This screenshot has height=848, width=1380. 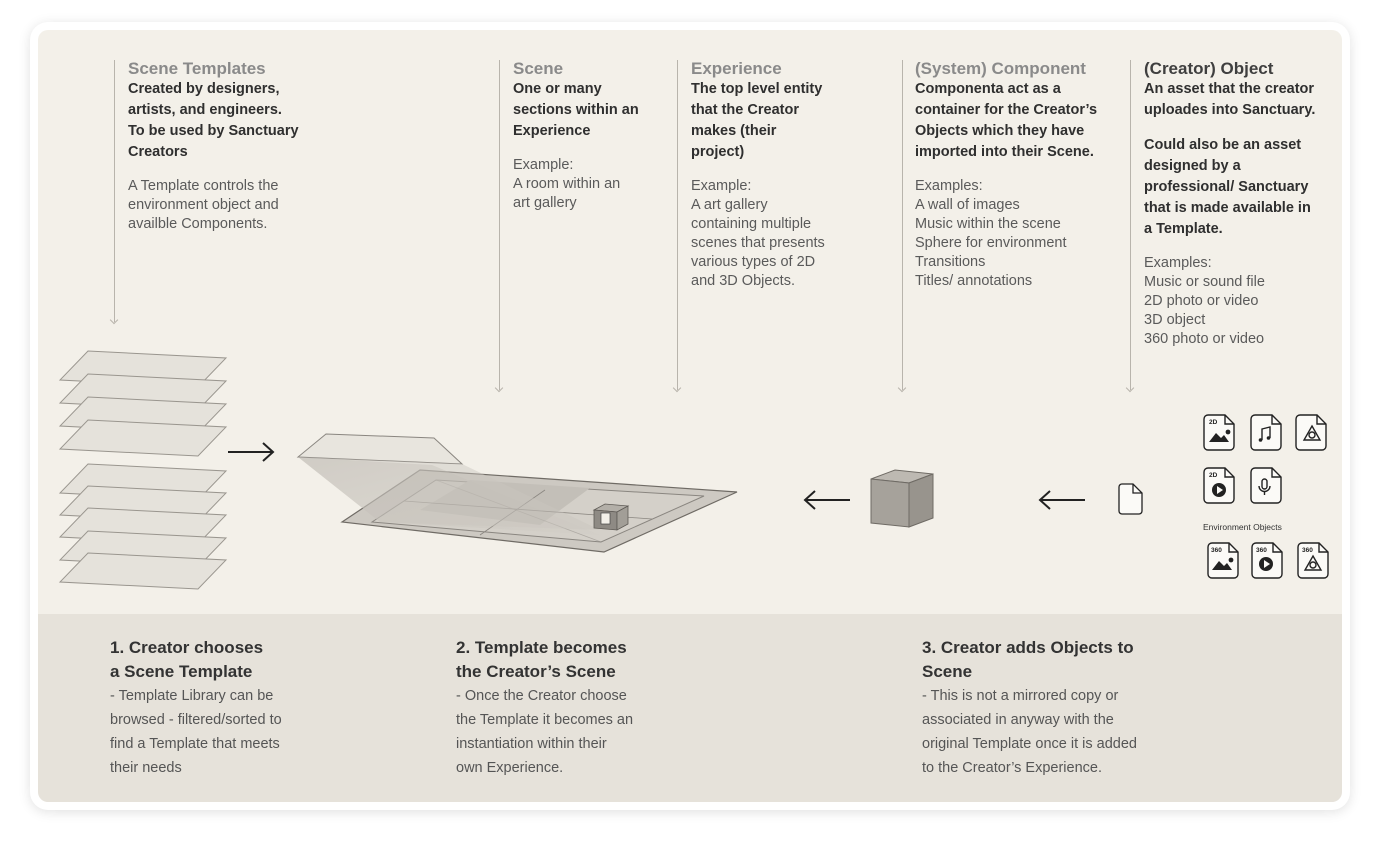 I want to click on guide-line-experience, so click(x=677, y=225).